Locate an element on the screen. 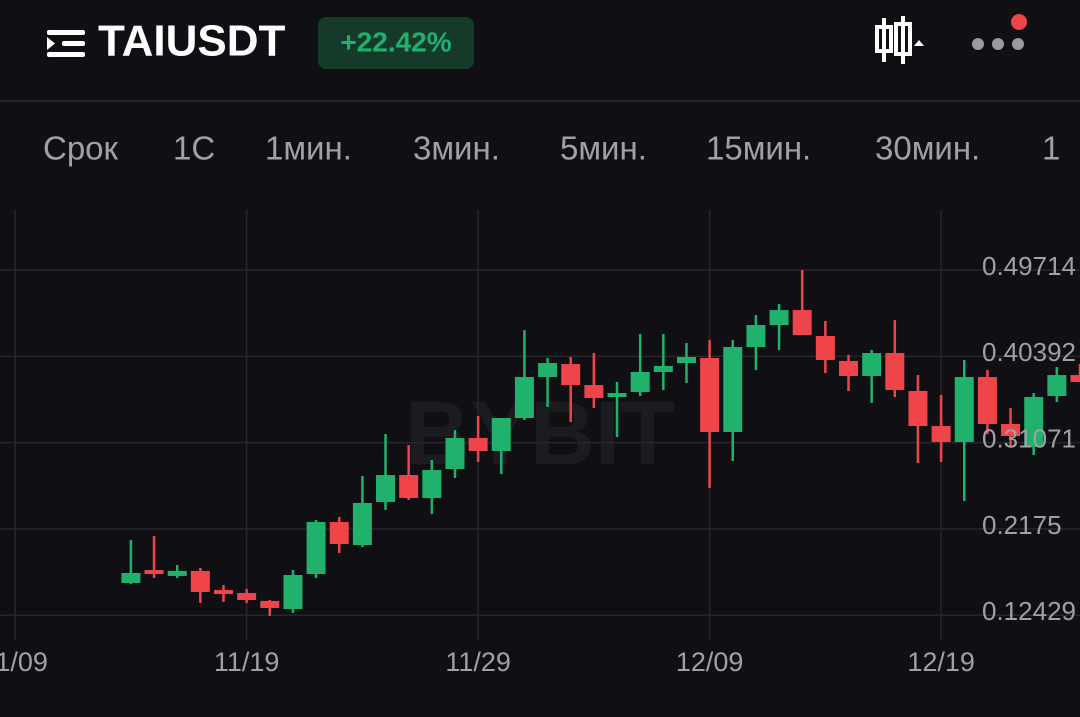 The image size is (1080, 717). interval-tabs: Срок 1С 1мин. 3мин. 5мин. 15мин. 30мин. 1 is located at coordinates (551, 148).